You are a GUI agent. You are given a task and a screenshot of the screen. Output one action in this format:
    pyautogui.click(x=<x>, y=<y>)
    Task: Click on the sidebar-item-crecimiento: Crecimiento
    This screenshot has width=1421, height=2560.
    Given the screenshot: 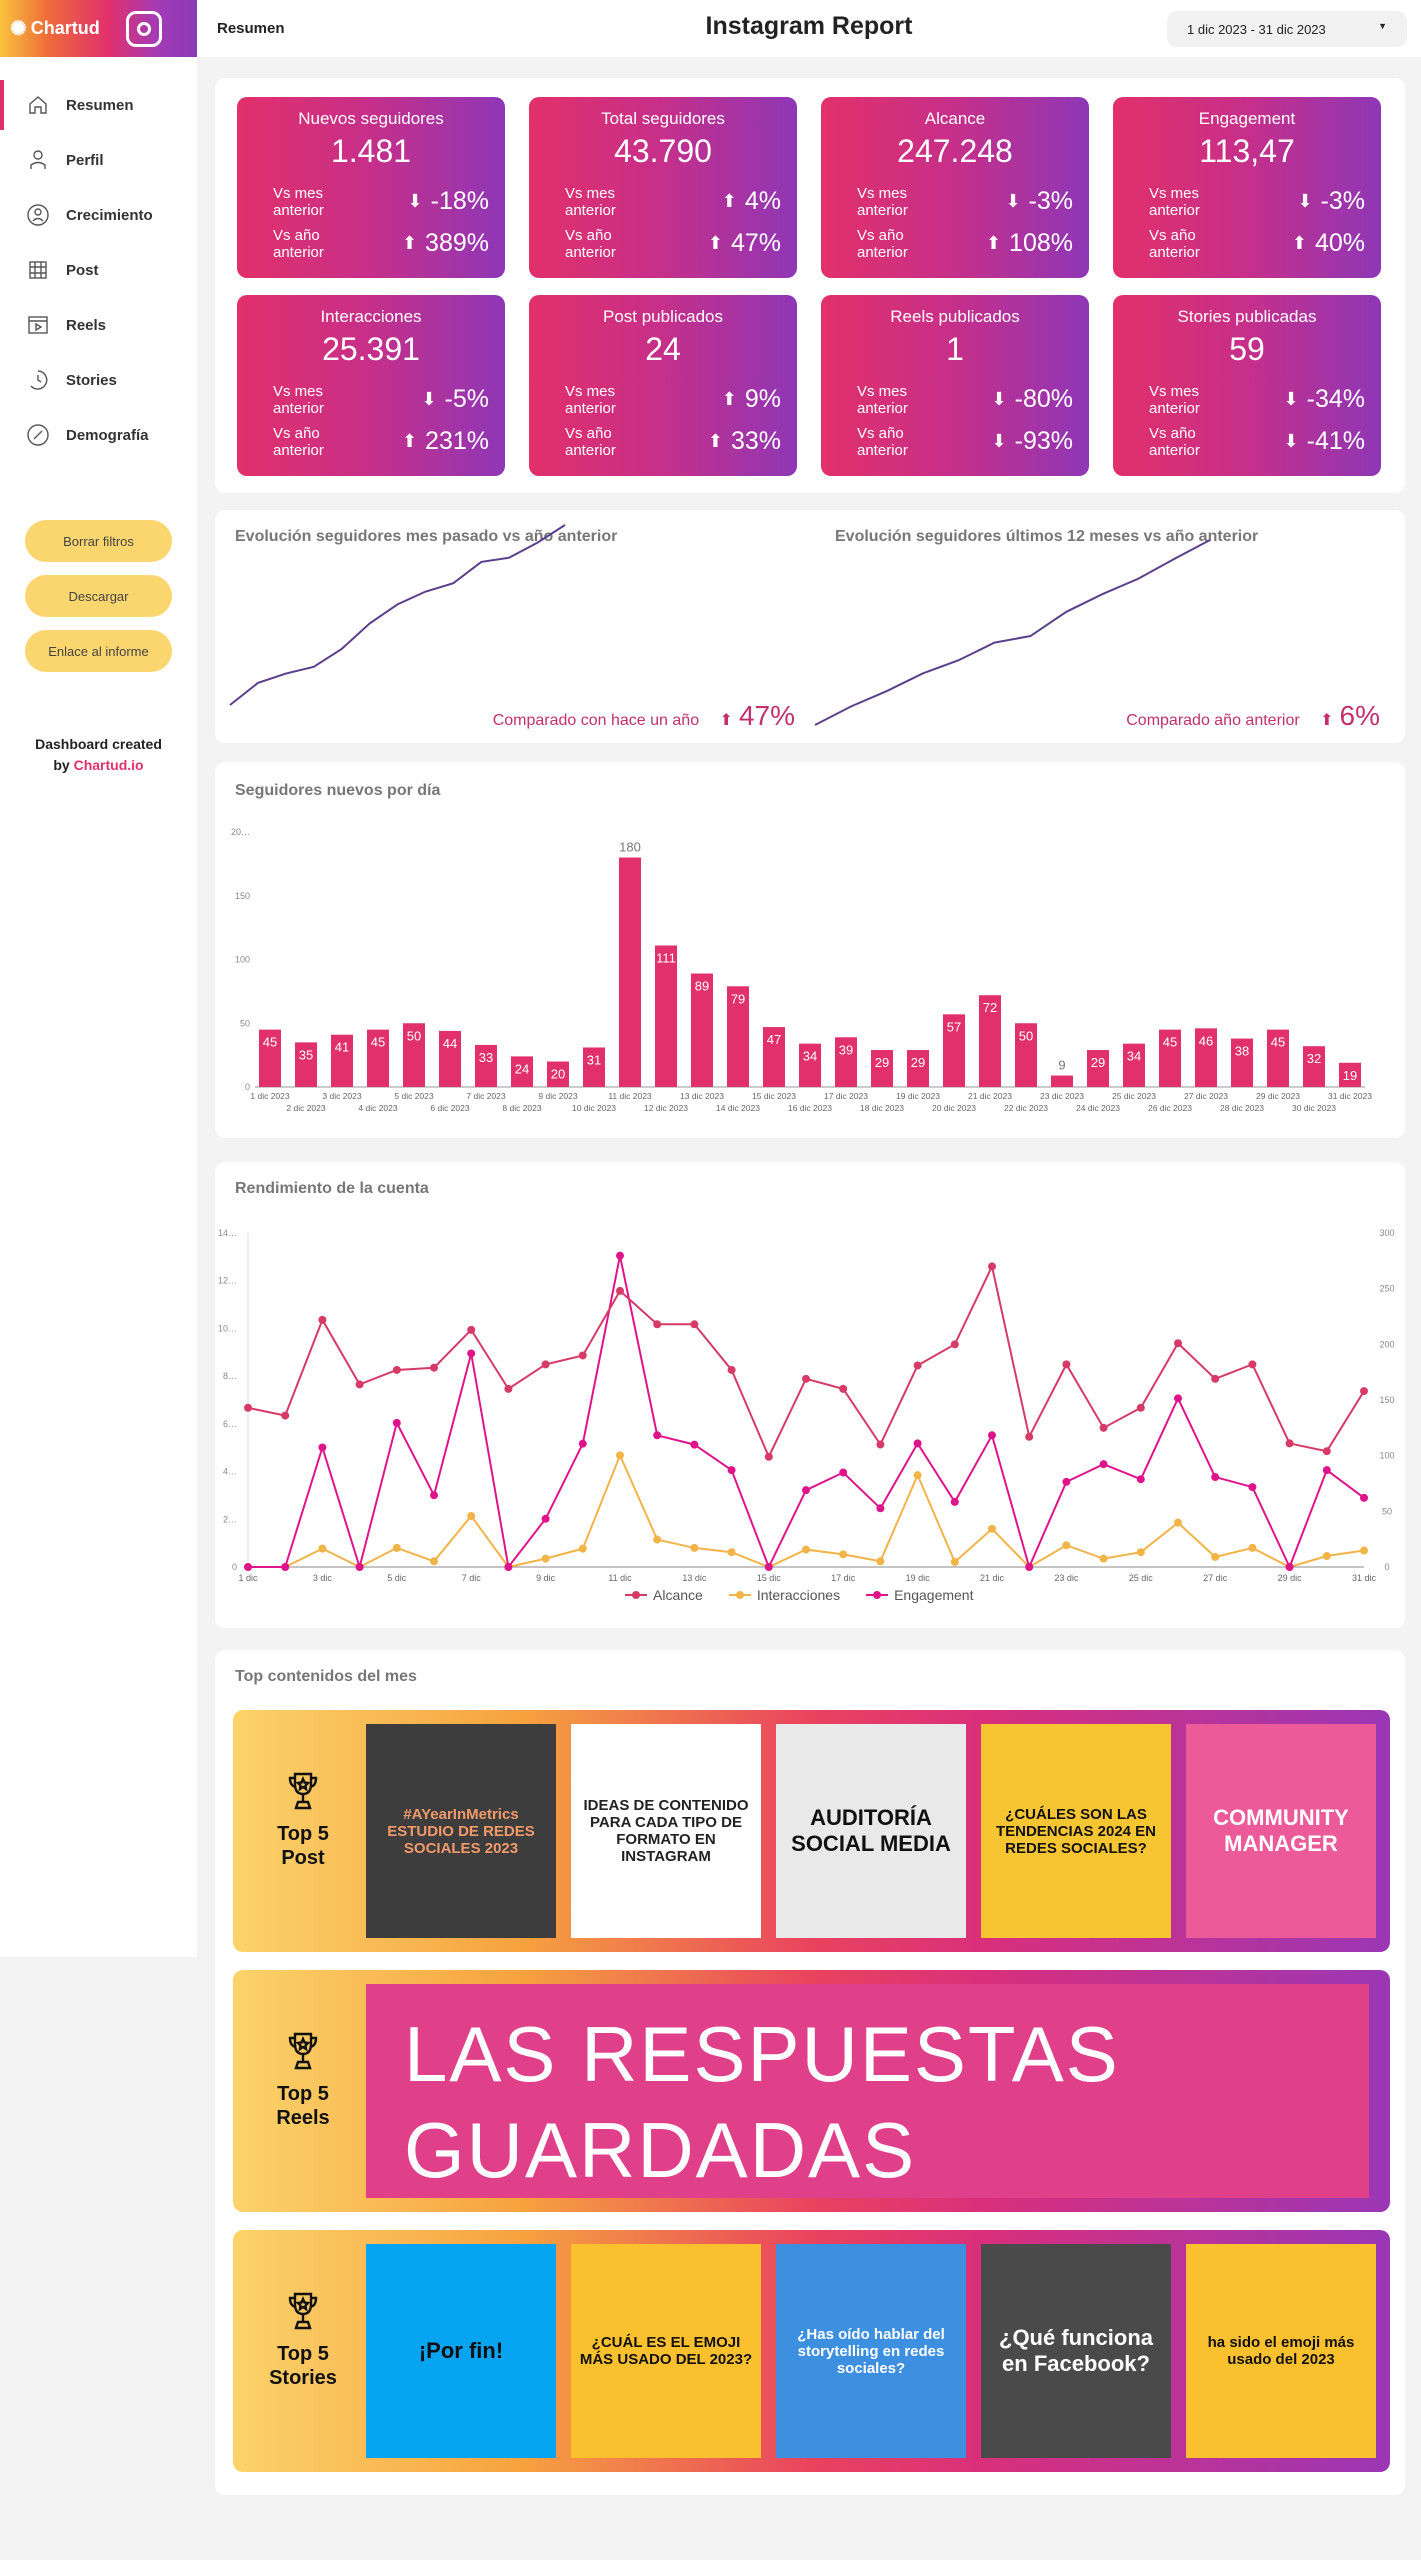 What is the action you would take?
    pyautogui.click(x=98, y=215)
    